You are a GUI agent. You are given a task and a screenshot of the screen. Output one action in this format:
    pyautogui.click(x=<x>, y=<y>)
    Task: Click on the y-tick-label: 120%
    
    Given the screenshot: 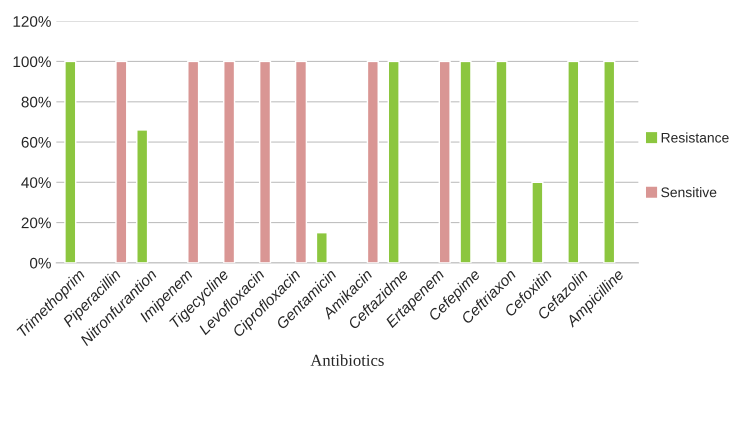 What is the action you would take?
    pyautogui.click(x=32, y=21)
    